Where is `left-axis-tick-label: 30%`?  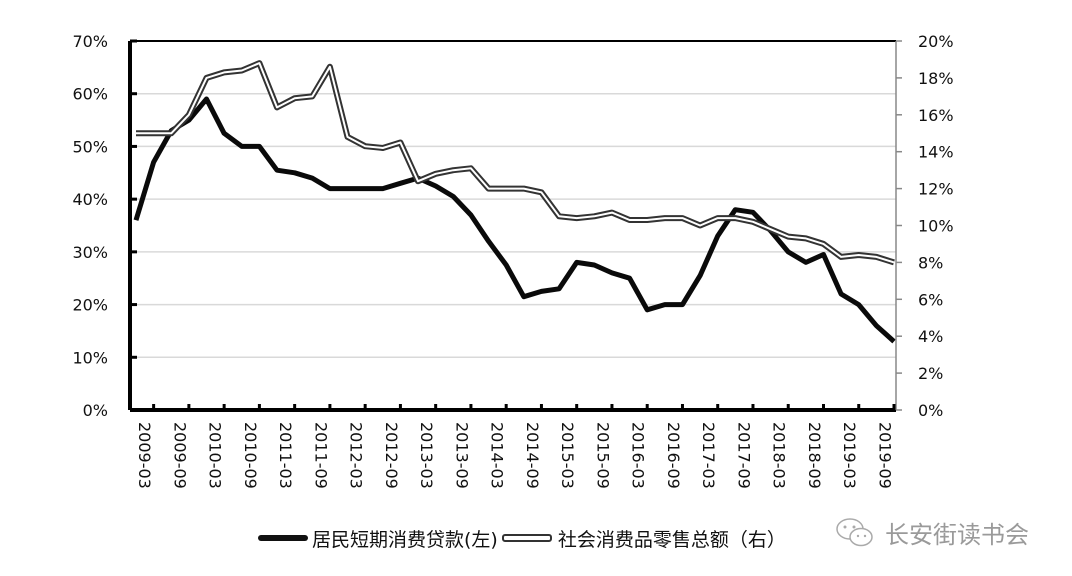
left-axis-tick-label: 30% is located at coordinates (90, 252).